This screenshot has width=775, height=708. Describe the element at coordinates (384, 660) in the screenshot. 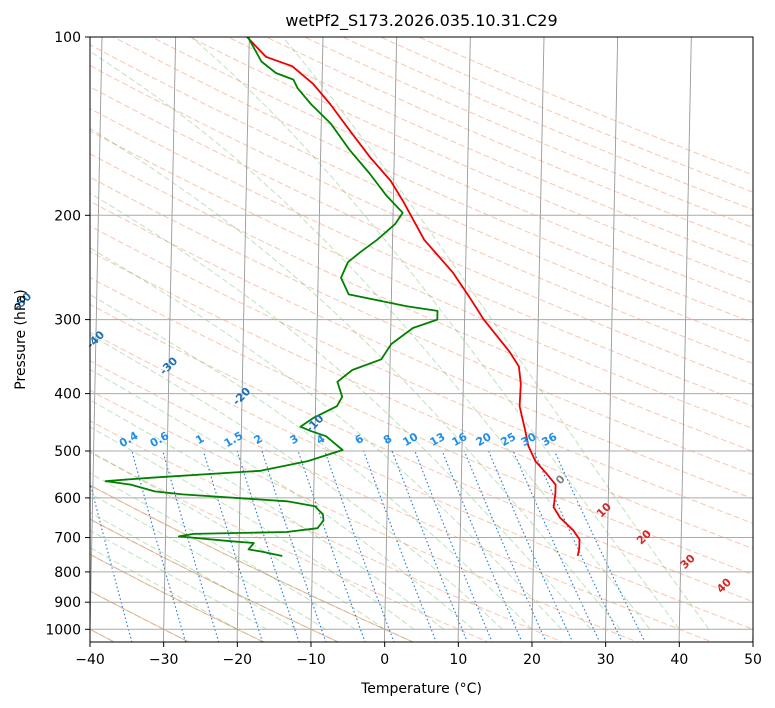

I see `x-tick-label: 0` at that location.